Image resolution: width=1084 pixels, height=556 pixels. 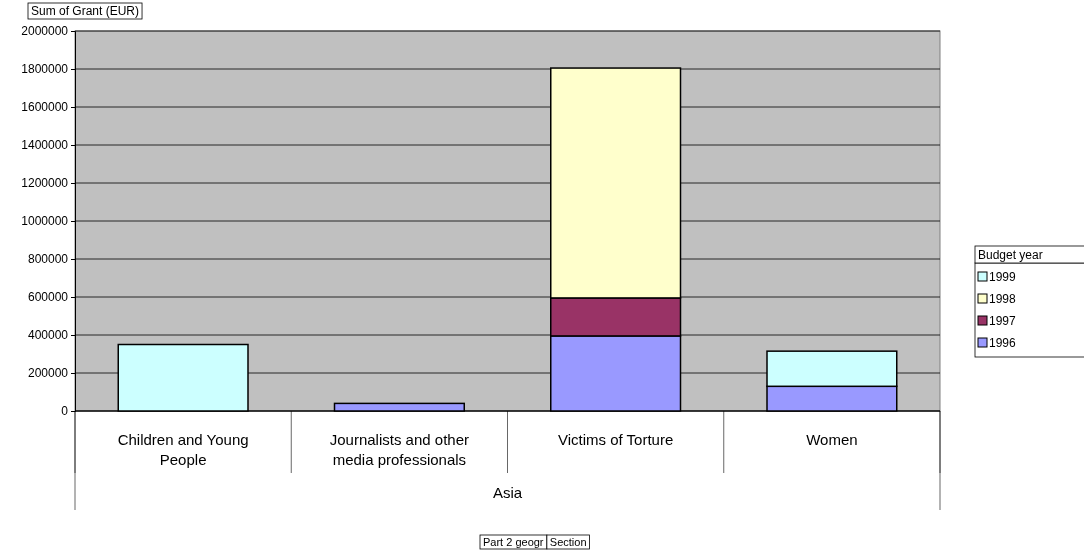 What do you see at coordinates (1003, 321) in the screenshot?
I see `legend-label: 1997` at bounding box center [1003, 321].